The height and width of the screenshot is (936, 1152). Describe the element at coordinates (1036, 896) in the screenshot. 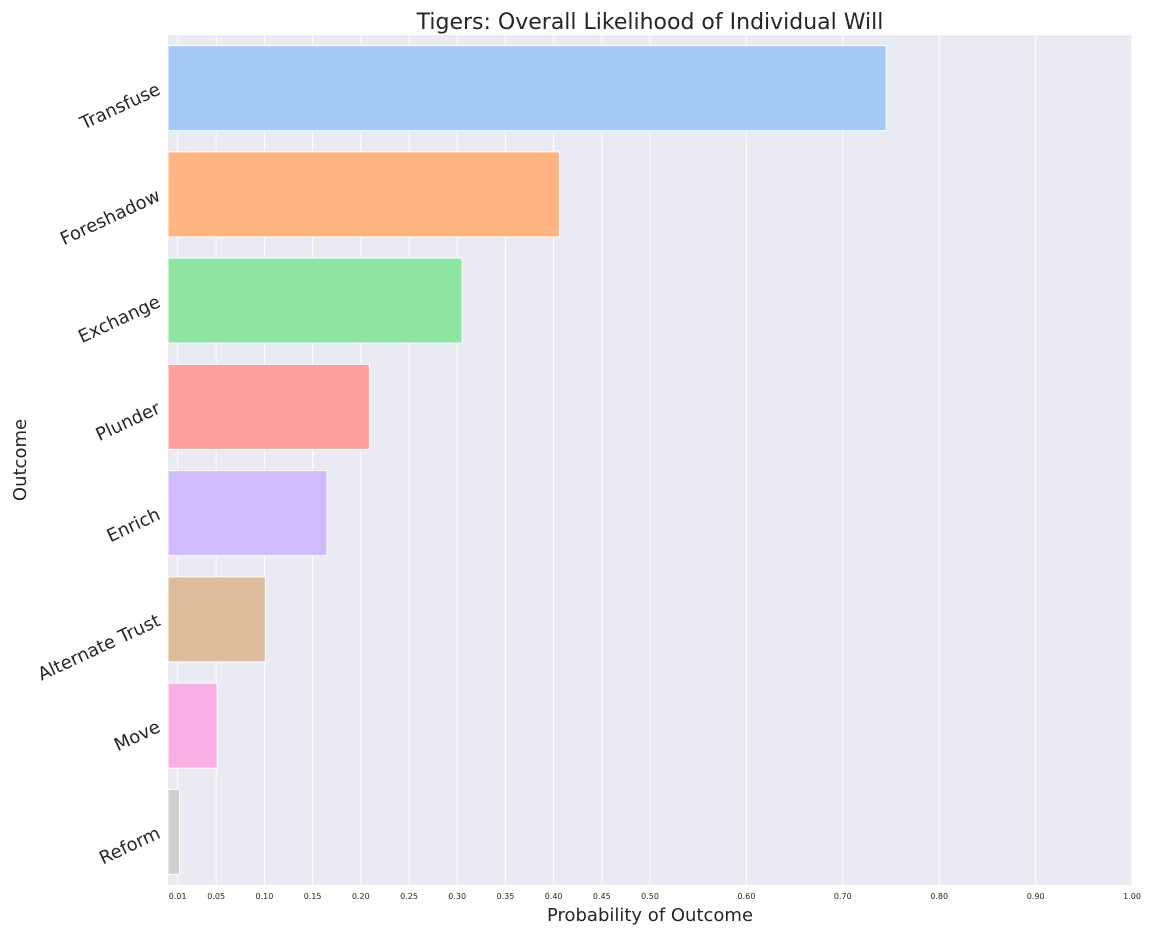

I see `x-tick-label: 0.90` at that location.